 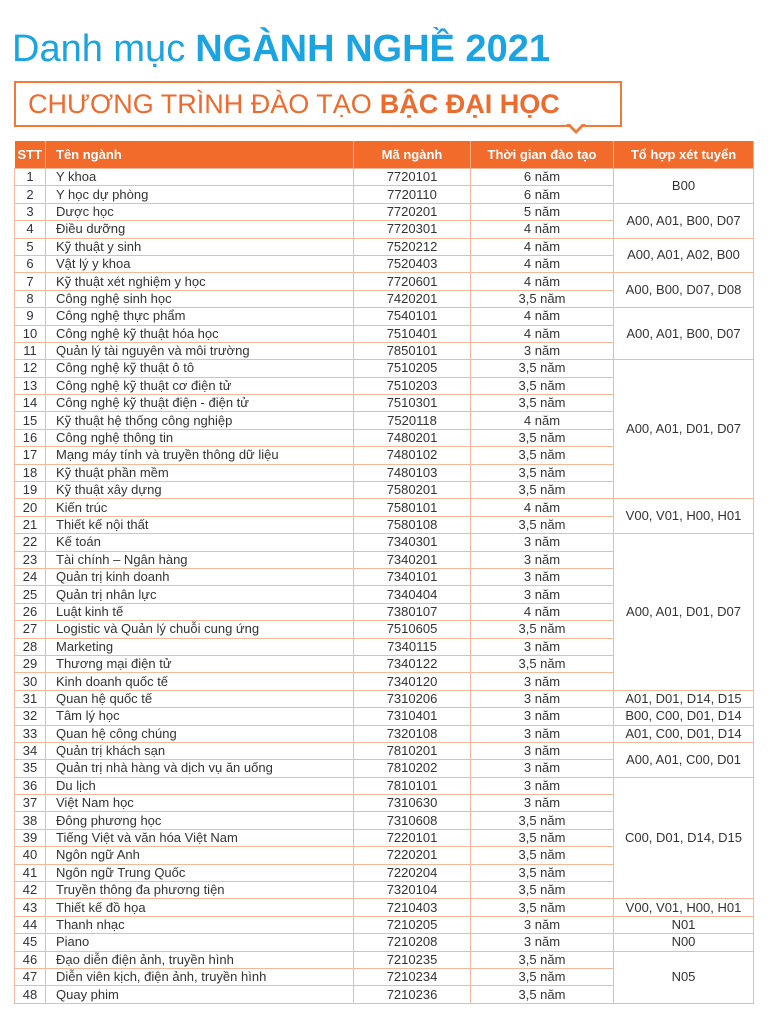 I want to click on code-cell: 7520403, so click(x=412, y=264).